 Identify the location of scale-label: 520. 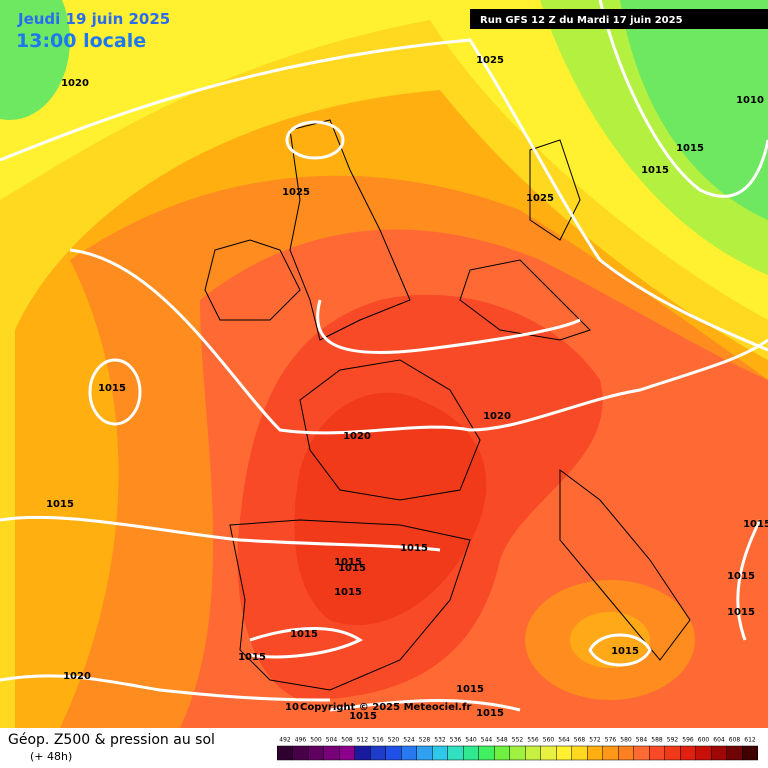
(394, 740).